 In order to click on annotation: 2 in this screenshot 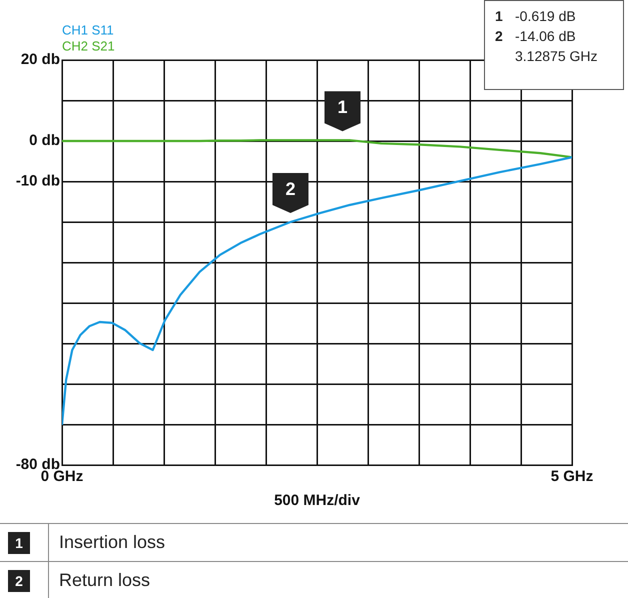, I will do `click(290, 188)`.